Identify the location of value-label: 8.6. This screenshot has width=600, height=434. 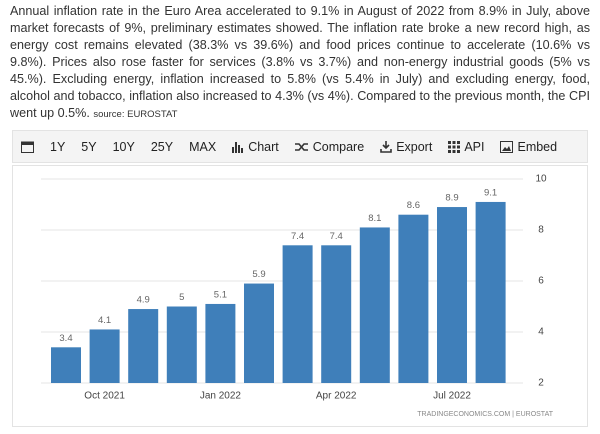
(413, 205).